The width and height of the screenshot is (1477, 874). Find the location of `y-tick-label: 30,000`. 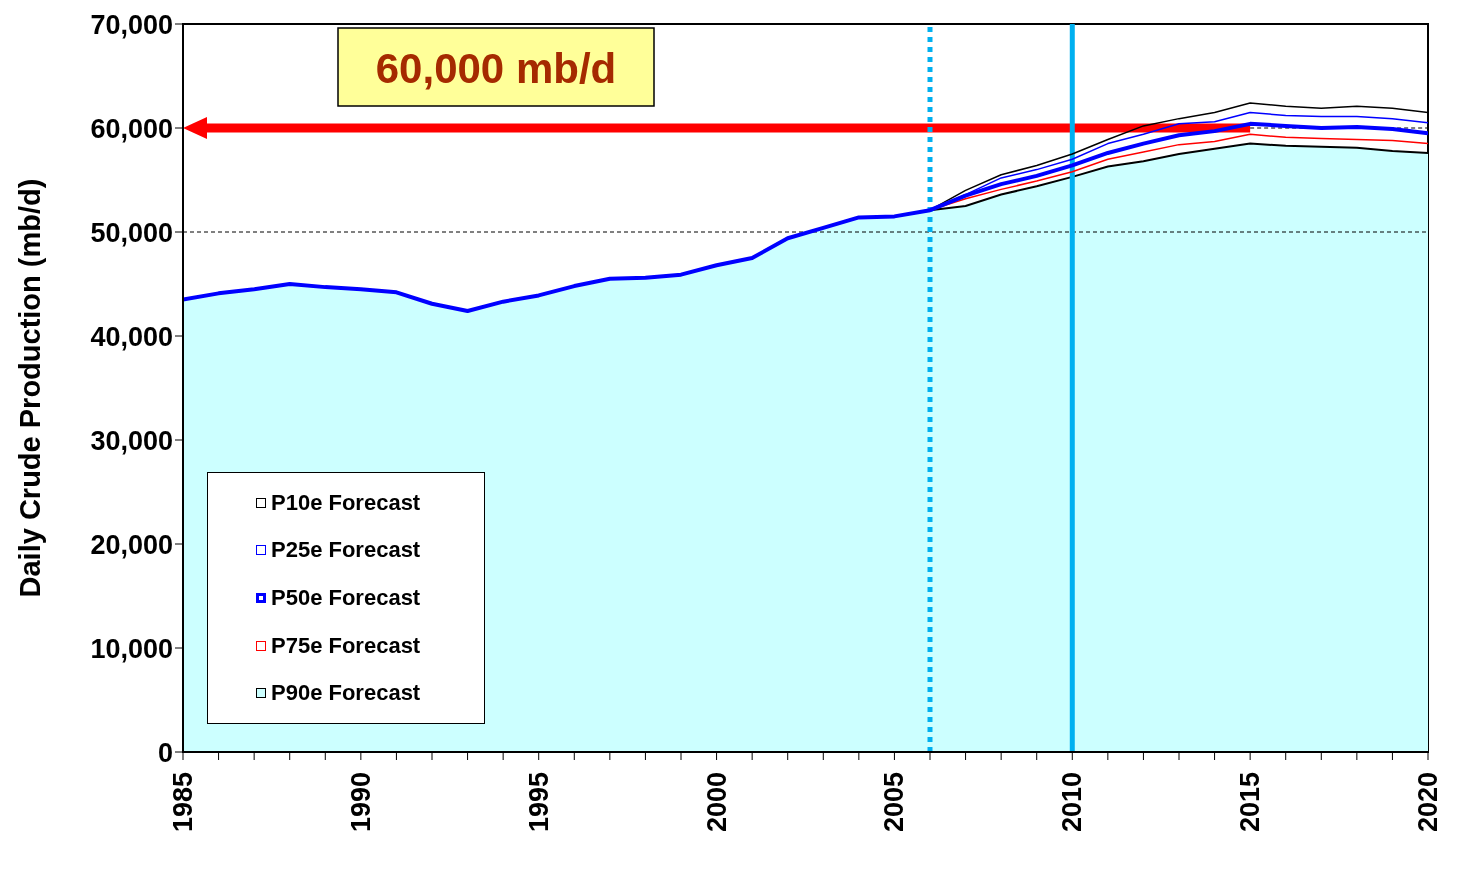

y-tick-label: 30,000 is located at coordinates (131, 440).